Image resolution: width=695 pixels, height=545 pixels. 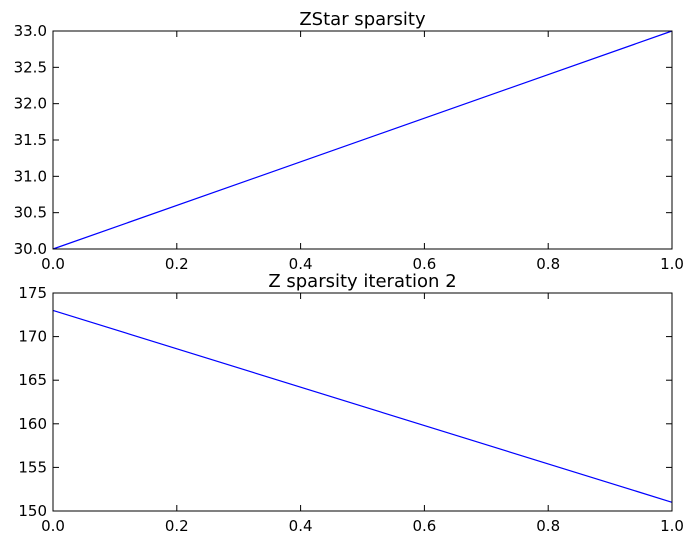 I want to click on chart-title: ZStar sparsity, so click(x=362, y=19).